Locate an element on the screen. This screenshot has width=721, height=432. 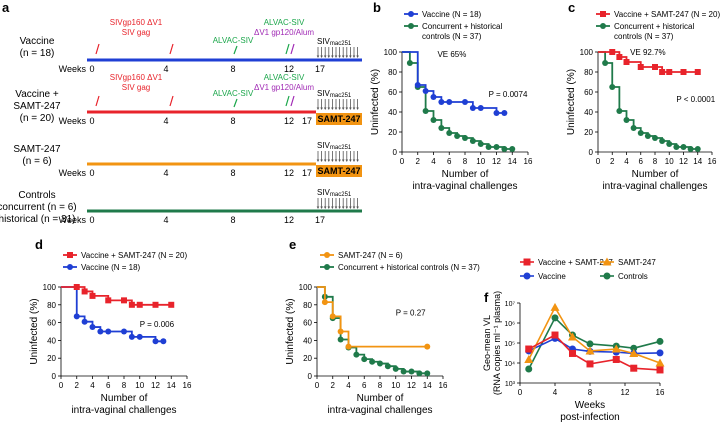
annotation: P = 0.006 is located at coordinates (157, 324).